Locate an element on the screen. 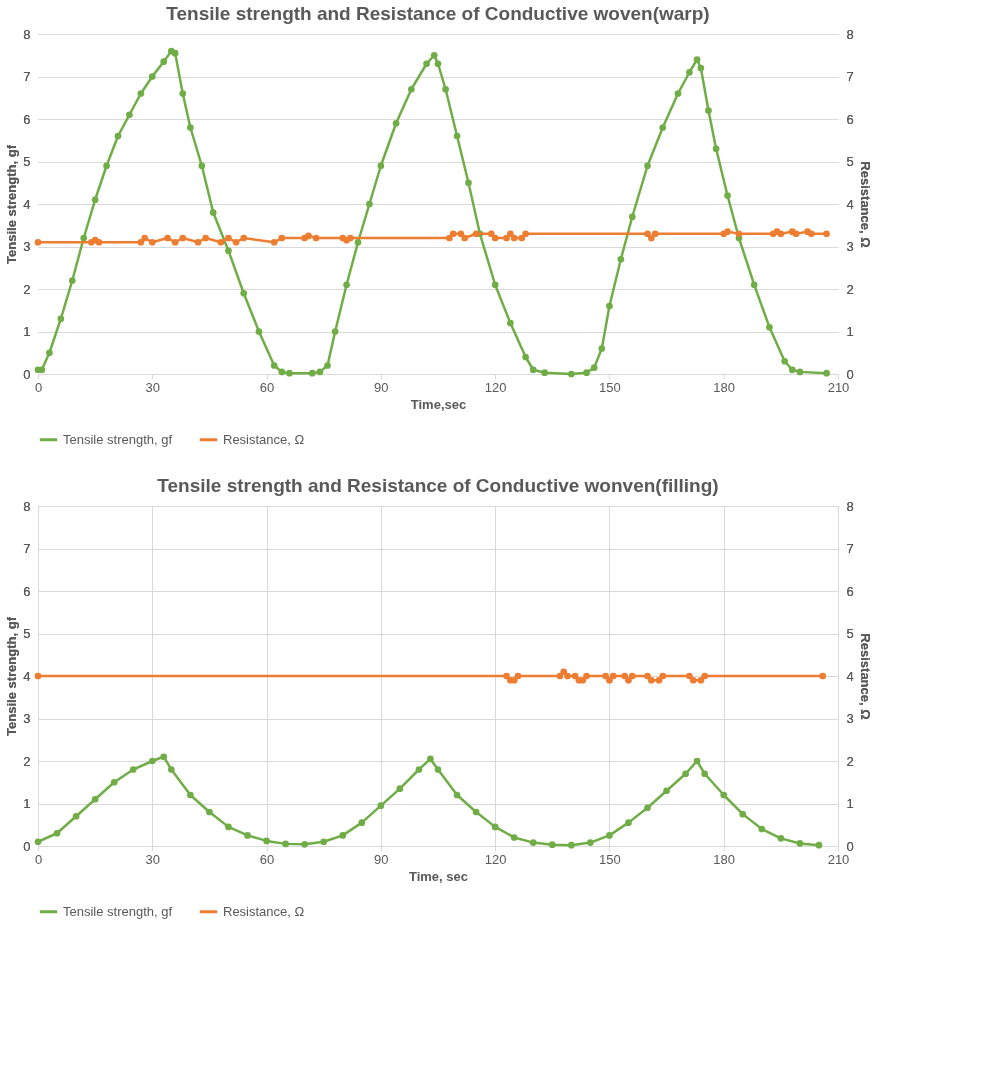 The height and width of the screenshot is (1089, 1003). x-axis-title: Time,sec is located at coordinates (438, 404).